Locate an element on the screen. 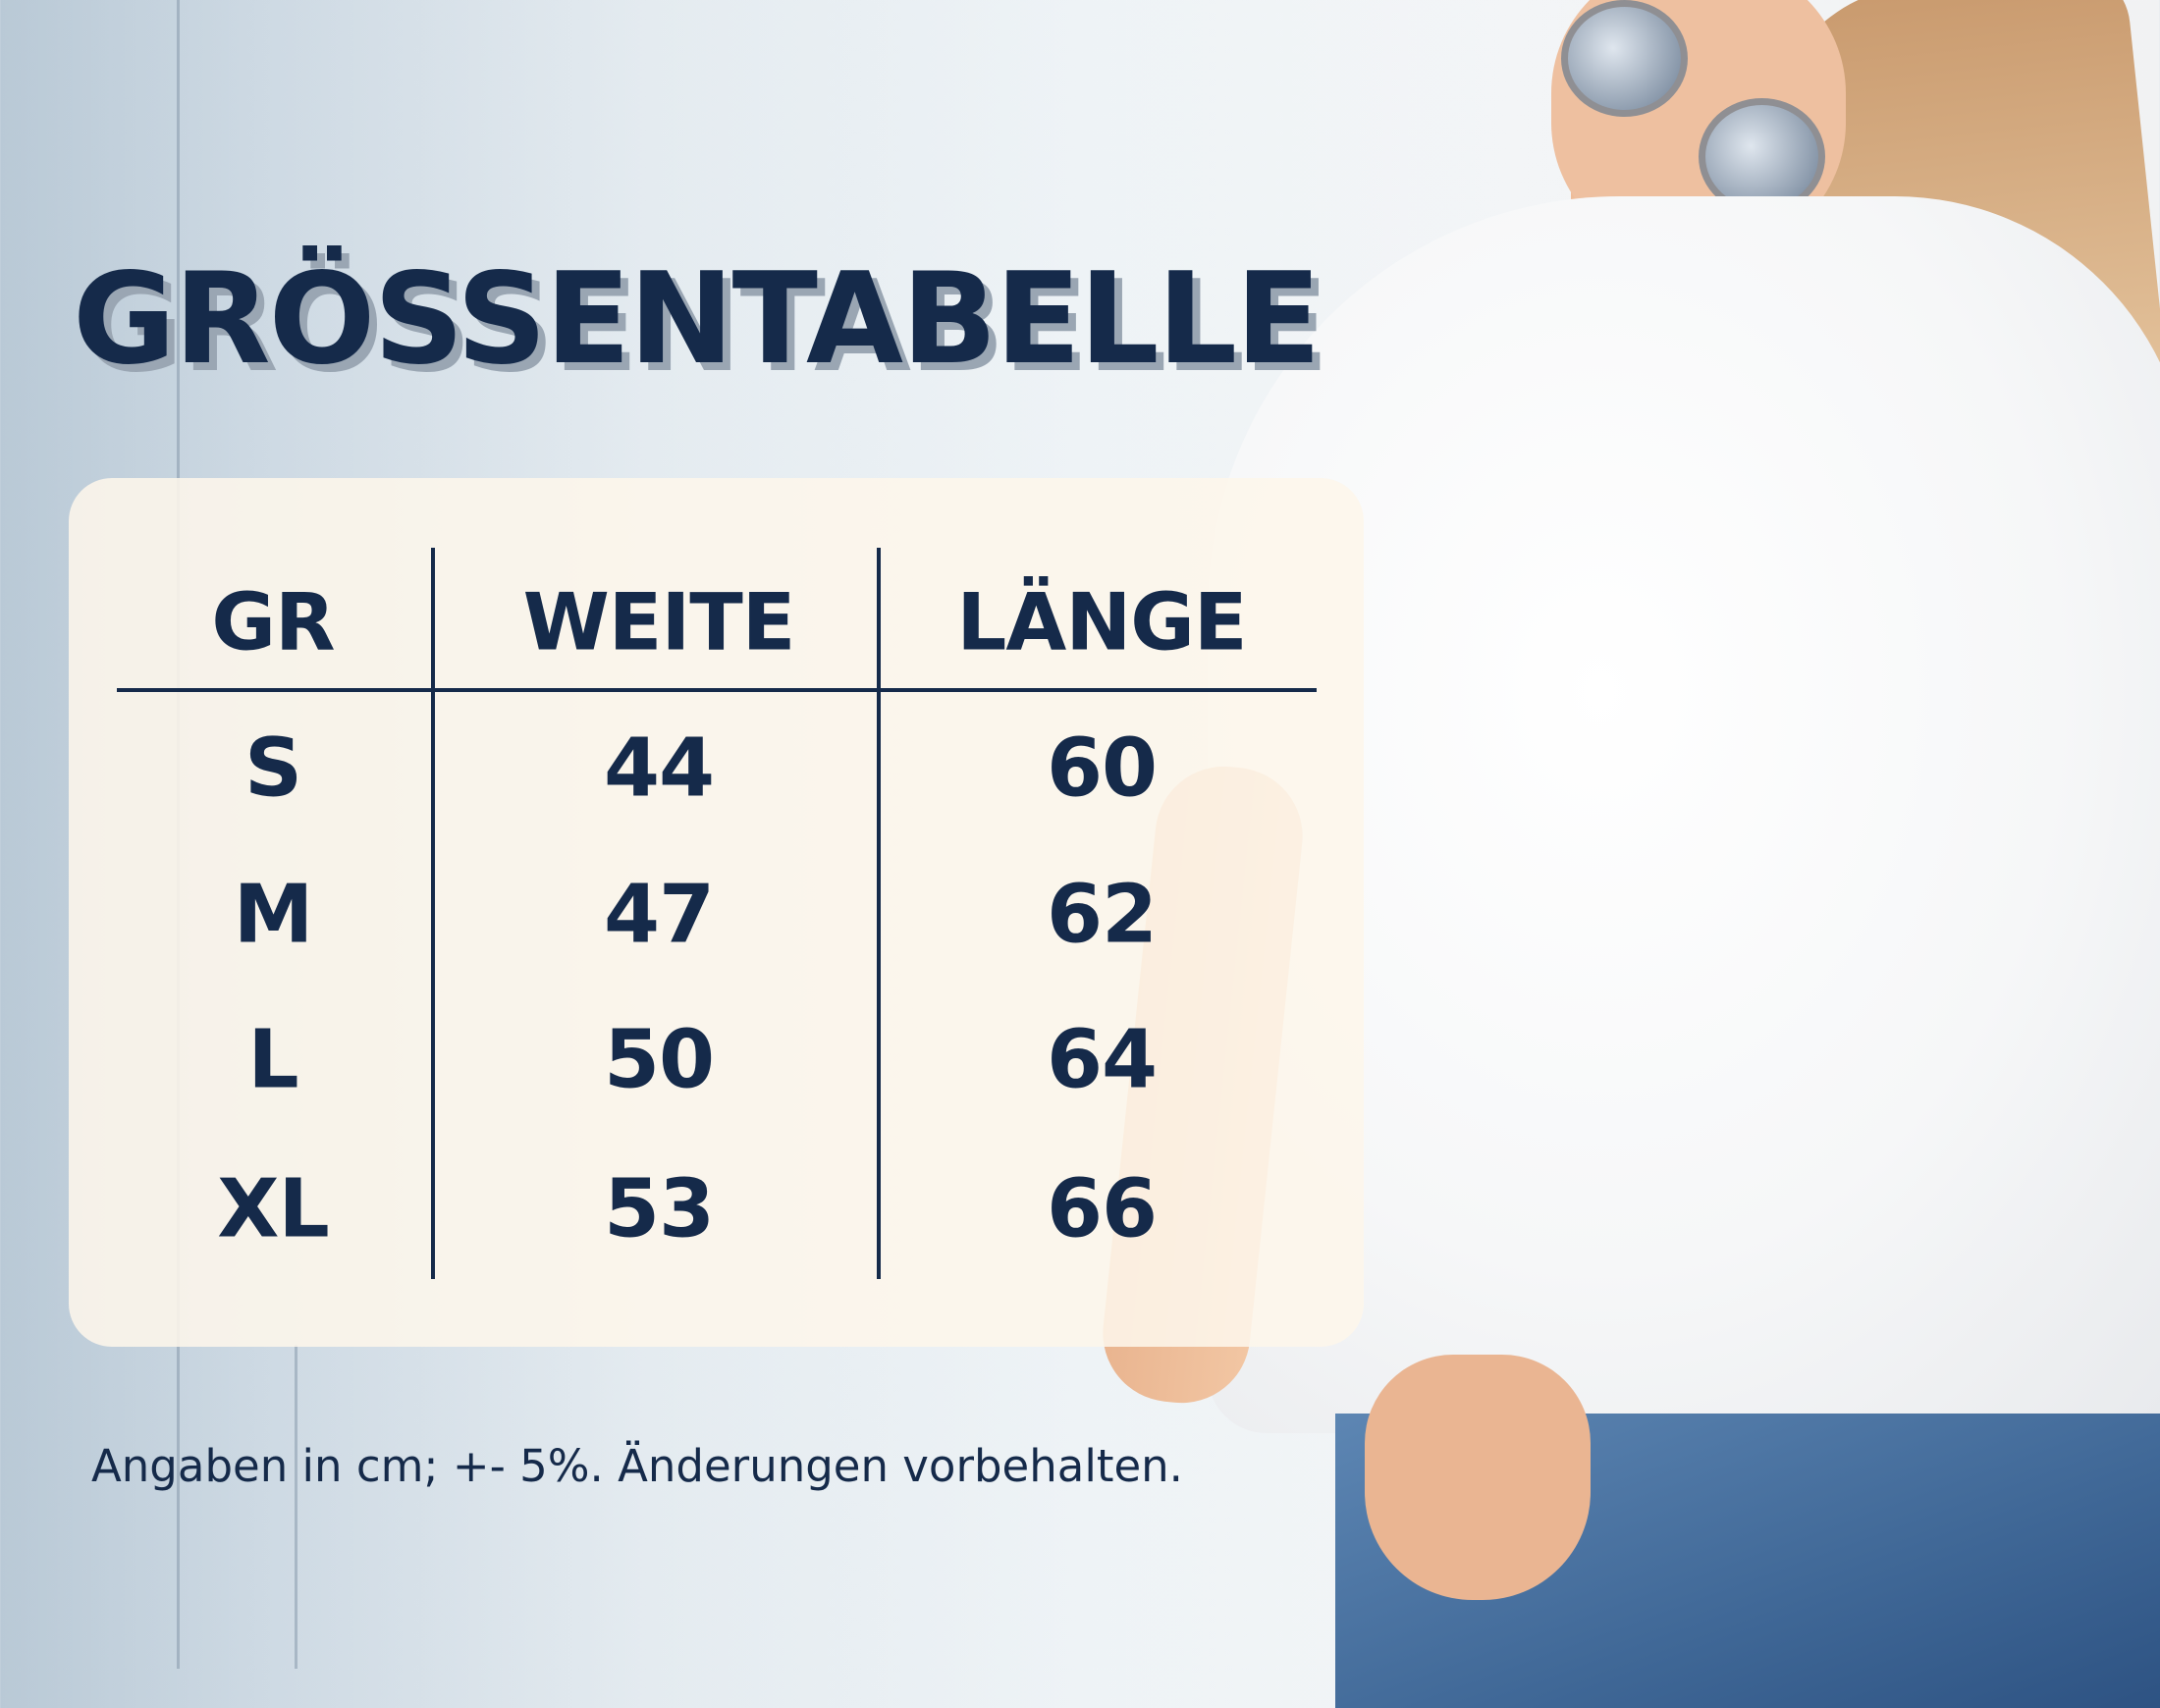 This screenshot has width=2160, height=1708. cell-size: XL is located at coordinates (273, 1209).